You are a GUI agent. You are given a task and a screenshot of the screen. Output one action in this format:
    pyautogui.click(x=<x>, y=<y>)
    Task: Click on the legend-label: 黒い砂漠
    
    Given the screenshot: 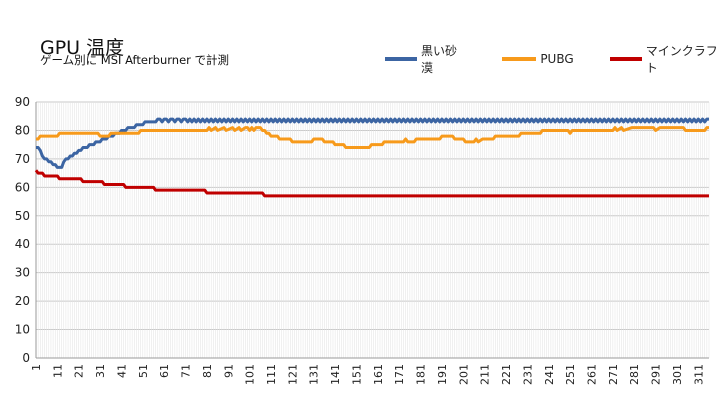 What is the action you would take?
    pyautogui.click(x=439, y=59)
    